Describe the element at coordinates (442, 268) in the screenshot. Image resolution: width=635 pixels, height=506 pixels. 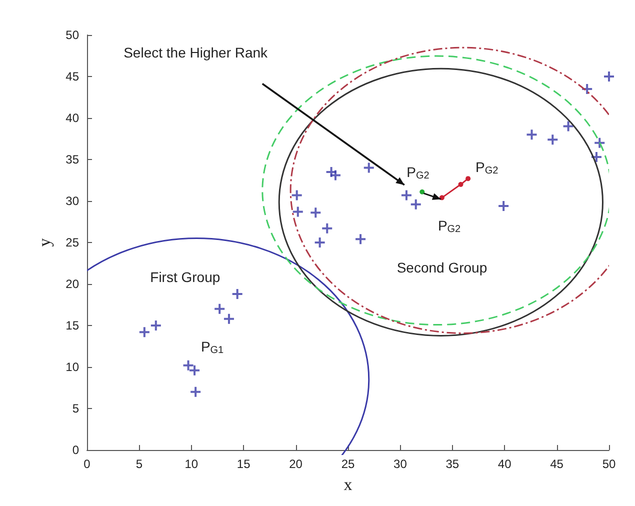
I see `annotation: Second Group` at that location.